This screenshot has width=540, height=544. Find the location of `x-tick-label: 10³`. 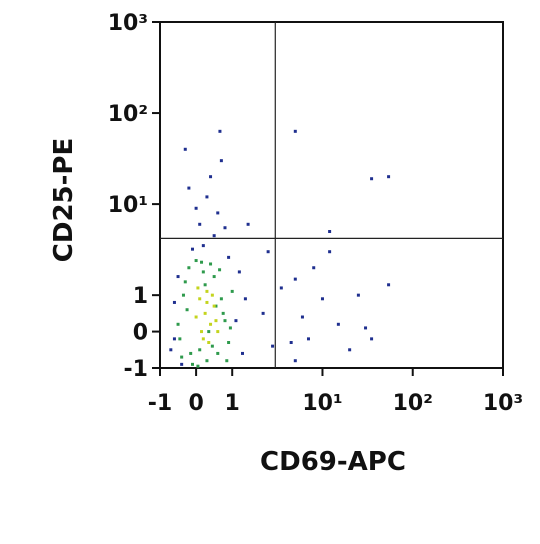

x-tick-label: 10³ is located at coordinates (503, 403).